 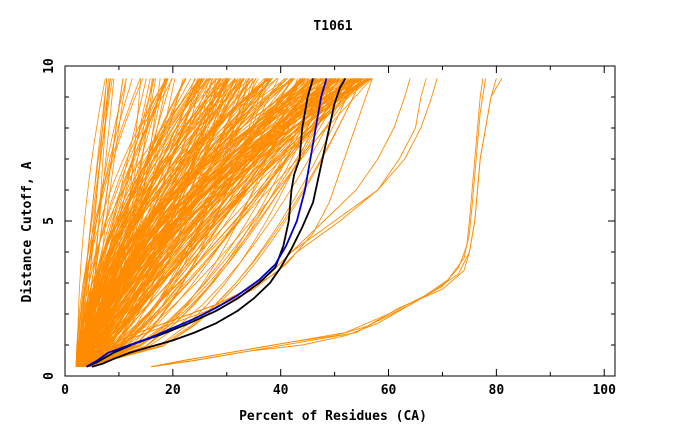 I want to click on y-tick-label: 10, so click(x=49, y=66).